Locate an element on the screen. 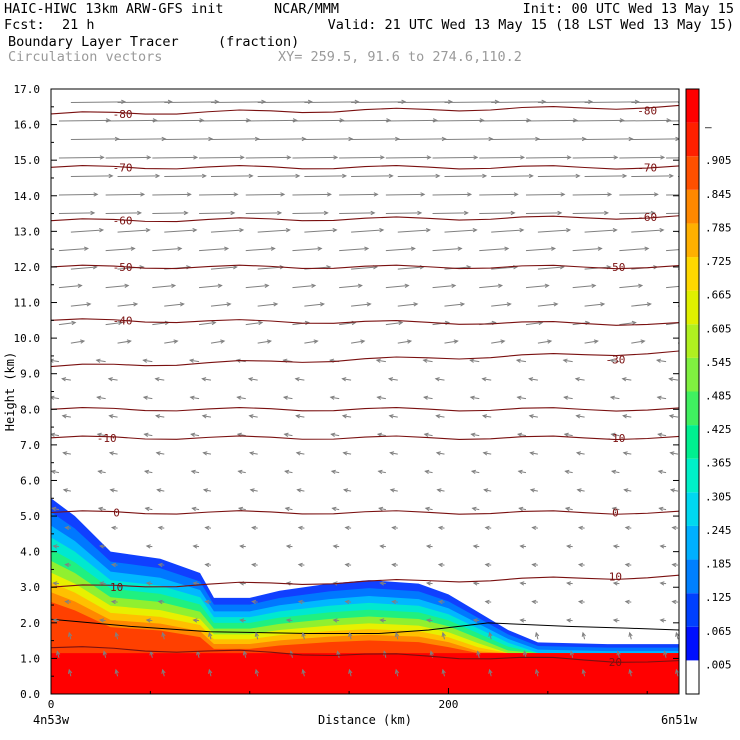 This screenshot has width=740, height=740. y-tick-label: 5.0 is located at coordinates (30, 516).